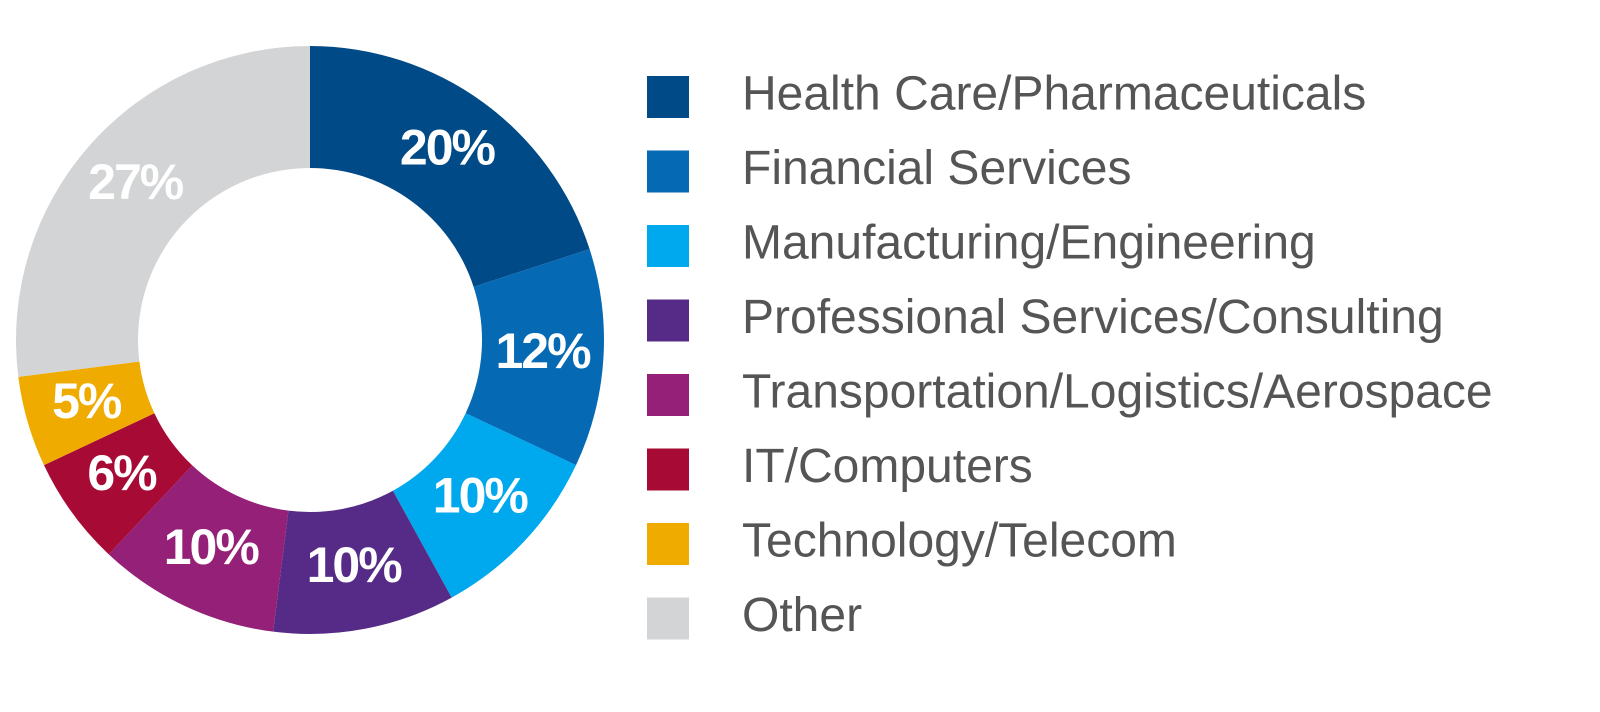 Image resolution: width=1600 pixels, height=712 pixels. Describe the element at coordinates (136, 182) in the screenshot. I see `data-label: 27%` at that location.